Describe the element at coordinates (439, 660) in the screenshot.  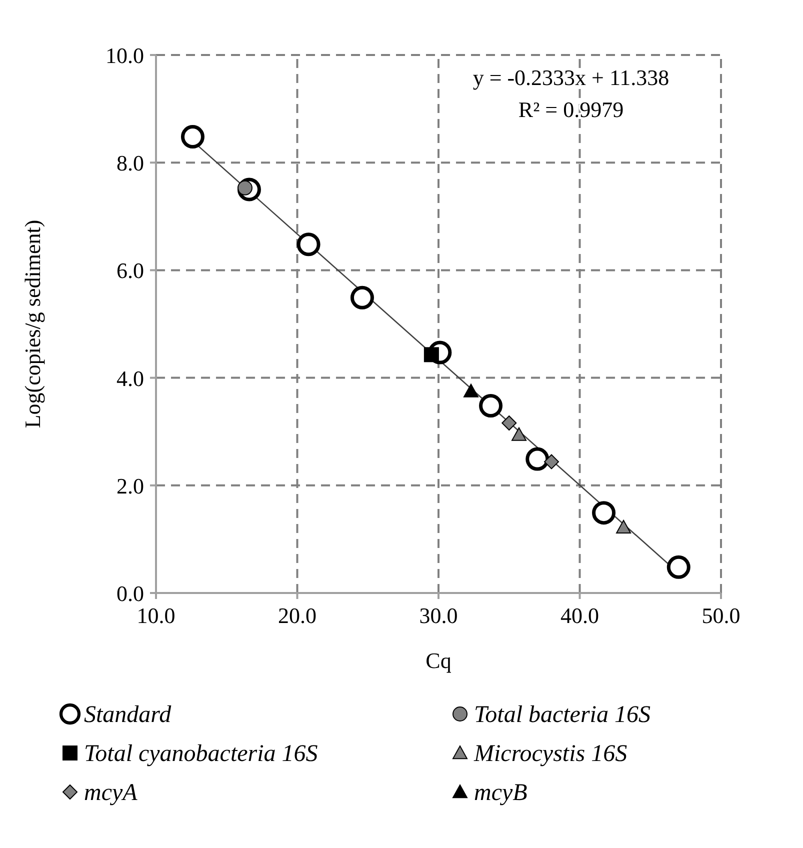
I see `x-axis-title: Cq` at that location.